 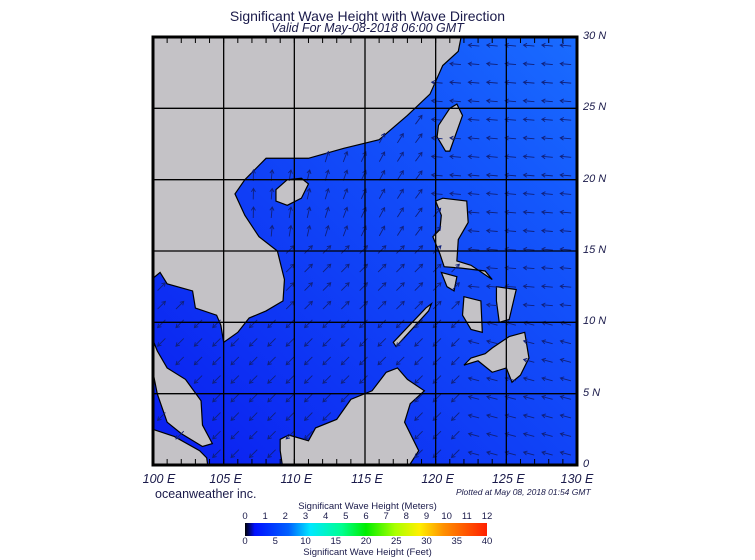 What do you see at coordinates (366, 529) in the screenshot?
I see `colorbar` at bounding box center [366, 529].